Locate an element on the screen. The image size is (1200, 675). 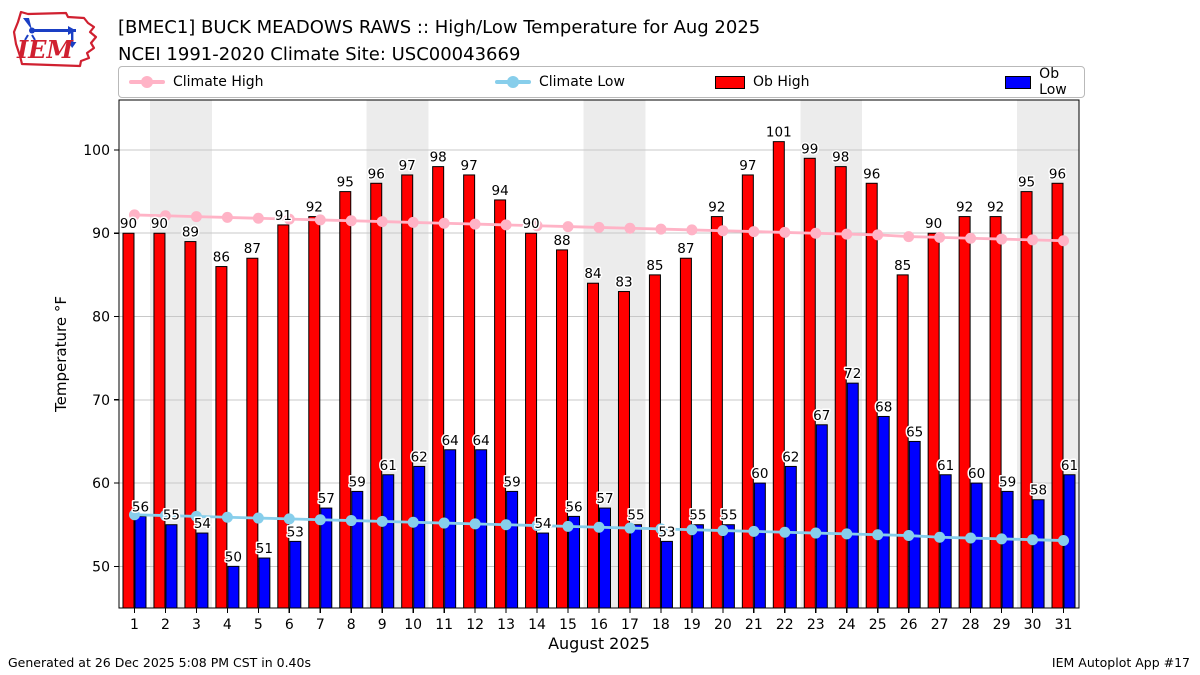
ob-high-label: 86 is located at coordinates (221, 258).